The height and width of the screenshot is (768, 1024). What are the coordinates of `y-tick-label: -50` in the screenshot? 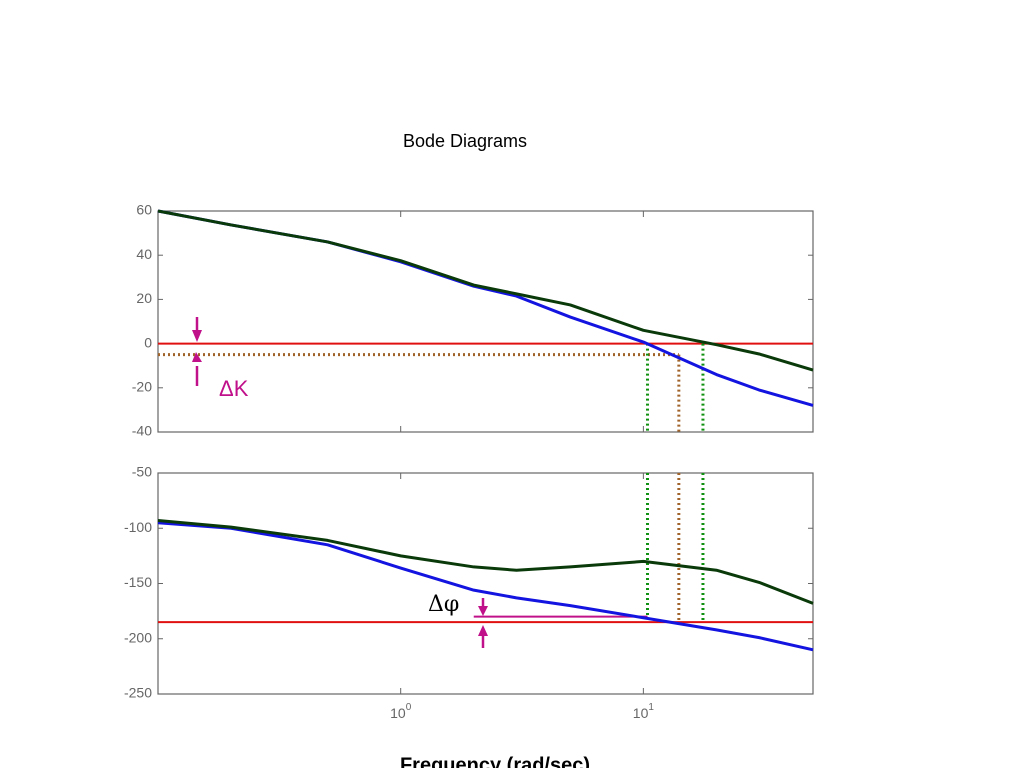 It's located at (142, 472).